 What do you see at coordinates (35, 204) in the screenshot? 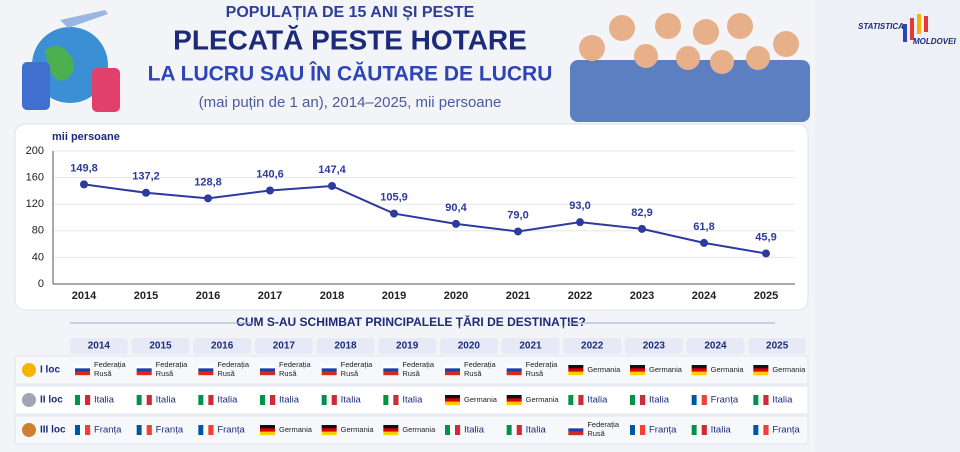
I see `y-tick-label: 120` at bounding box center [35, 204].